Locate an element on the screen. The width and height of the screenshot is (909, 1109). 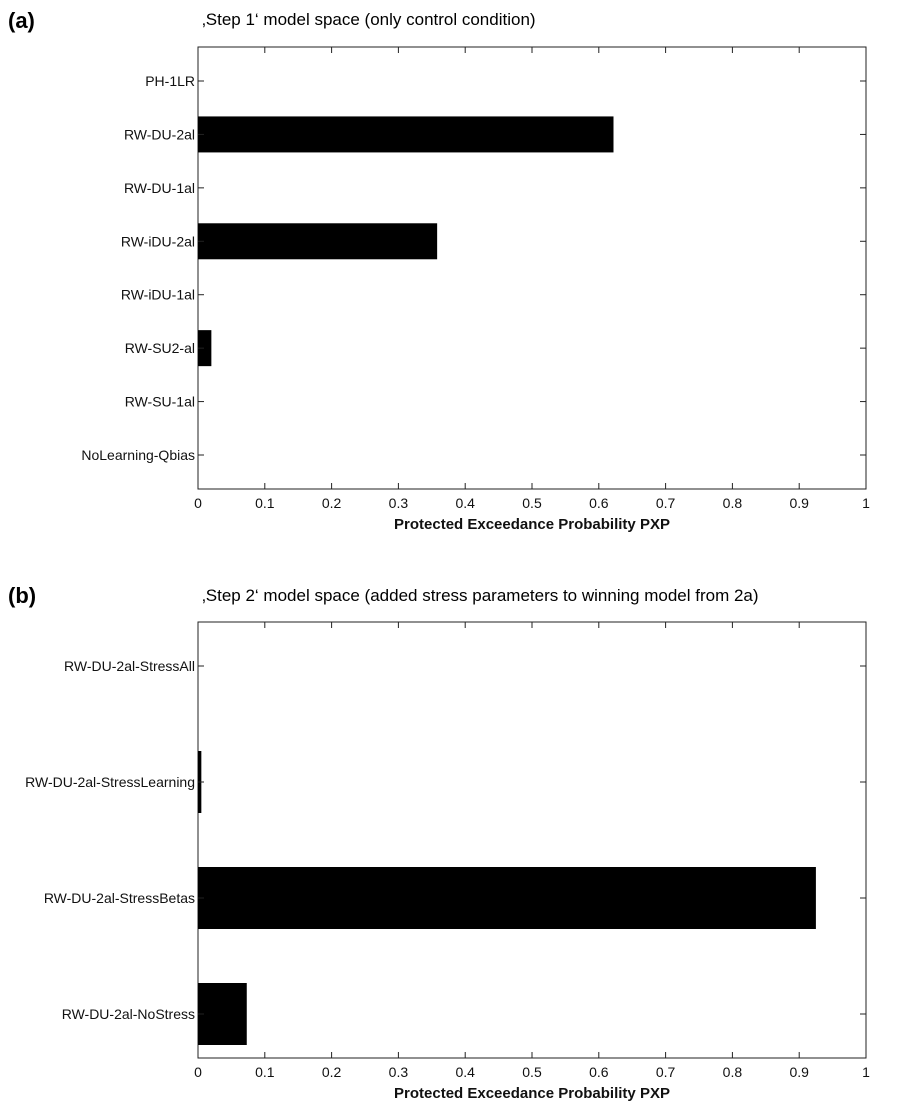
x-tick-label-a-3: 0.3 is located at coordinates (399, 503).